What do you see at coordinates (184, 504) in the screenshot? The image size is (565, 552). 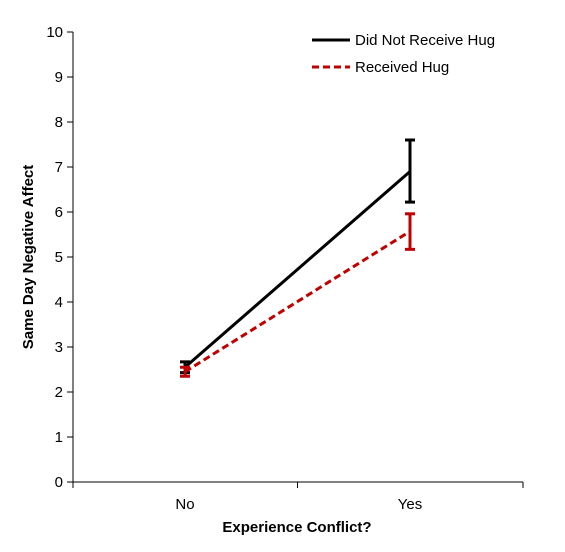 I see `x-tick-label: No` at bounding box center [184, 504].